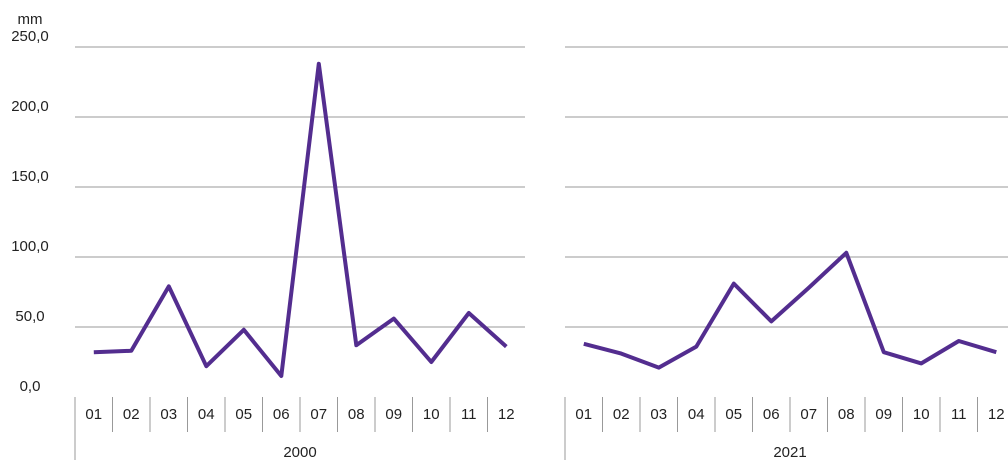 The image size is (1008, 464). I want to click on y-tick-label: 0,0, so click(30, 386).